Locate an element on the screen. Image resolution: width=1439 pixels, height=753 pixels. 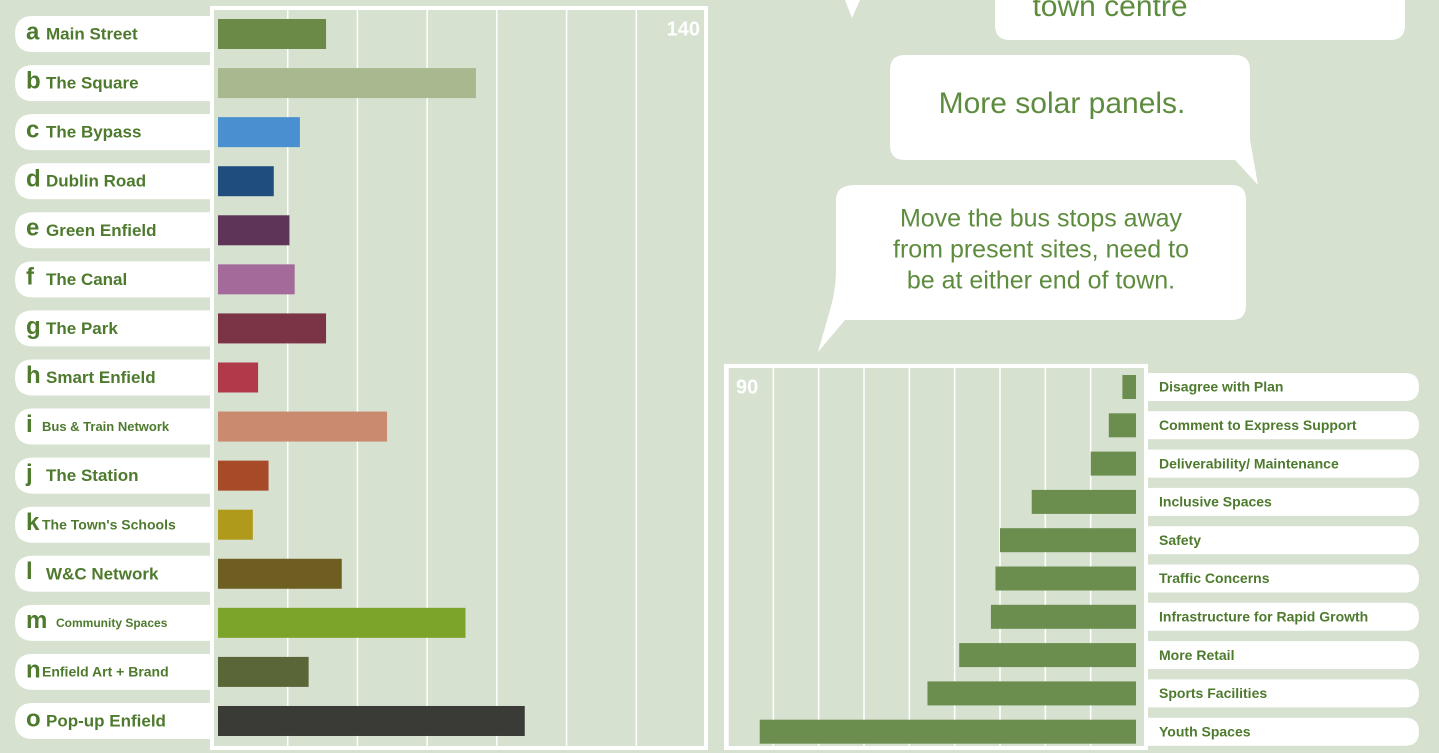
category-label: The Station is located at coordinates (92, 475).